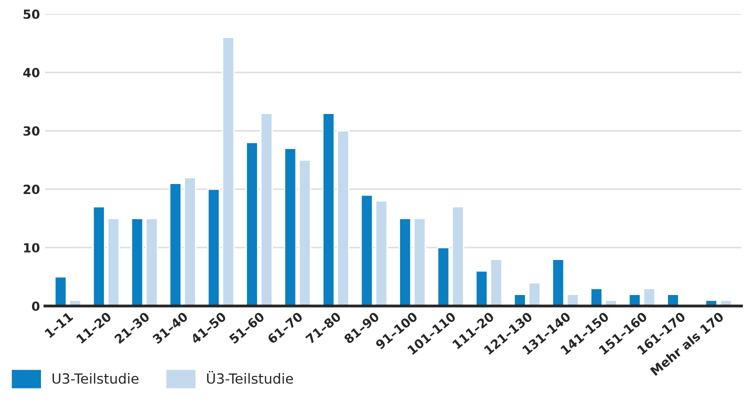 Image resolution: width=749 pixels, height=400 pixels. I want to click on y-tick-label: 50, so click(32, 14).